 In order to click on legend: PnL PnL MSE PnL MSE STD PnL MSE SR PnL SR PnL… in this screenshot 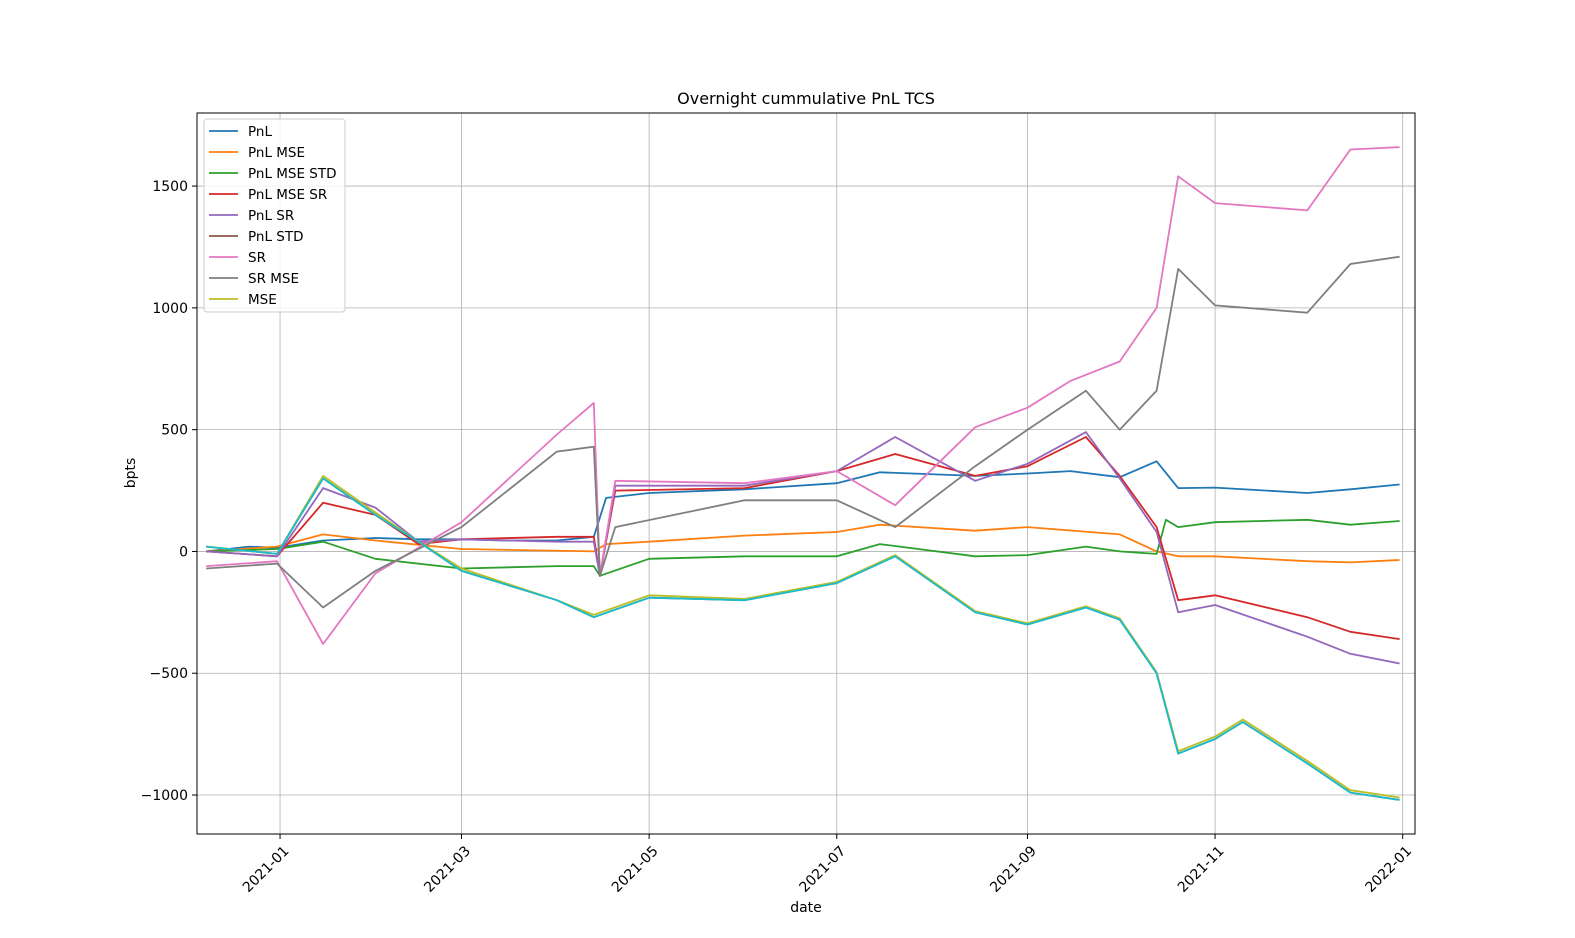, I will do `click(274, 215)`.